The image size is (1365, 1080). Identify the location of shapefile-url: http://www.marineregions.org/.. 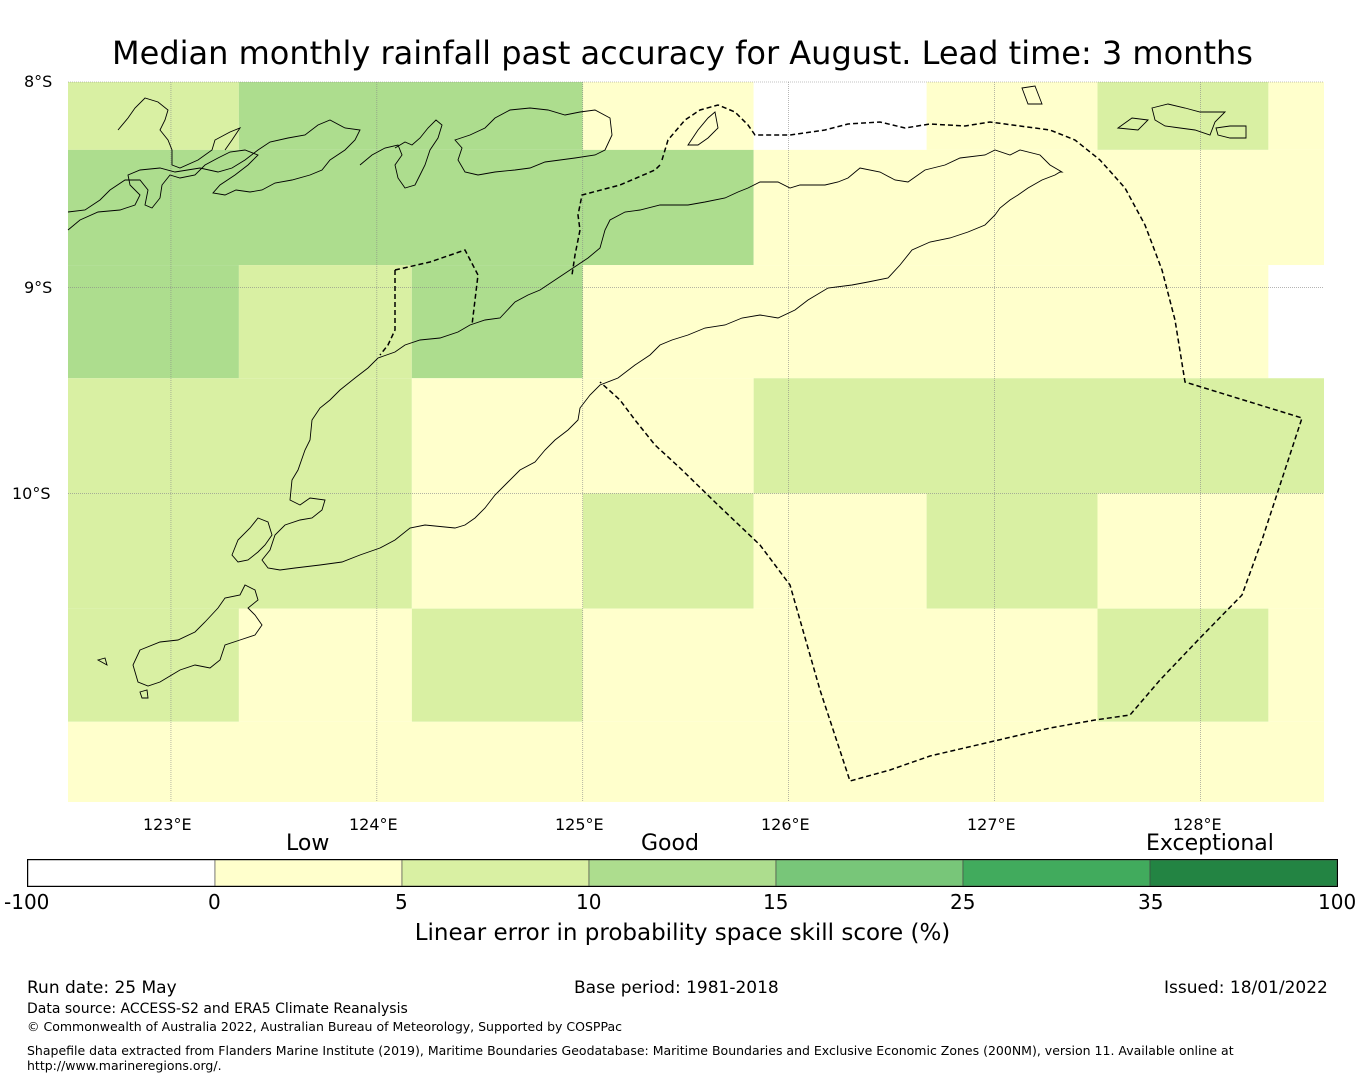
(124, 1065).